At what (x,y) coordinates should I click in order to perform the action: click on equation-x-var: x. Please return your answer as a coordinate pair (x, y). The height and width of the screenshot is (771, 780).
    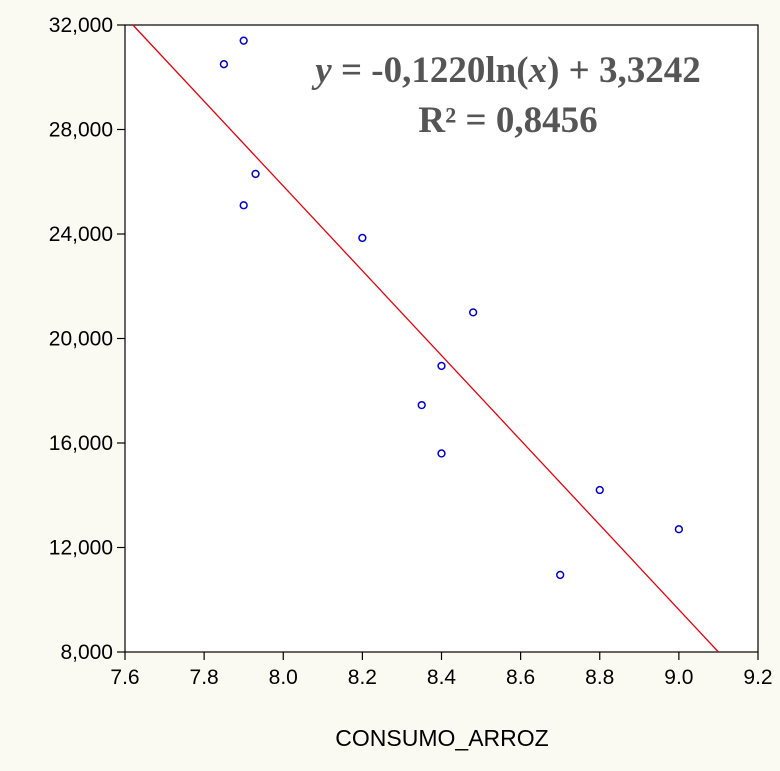
    Looking at the image, I should click on (538, 70).